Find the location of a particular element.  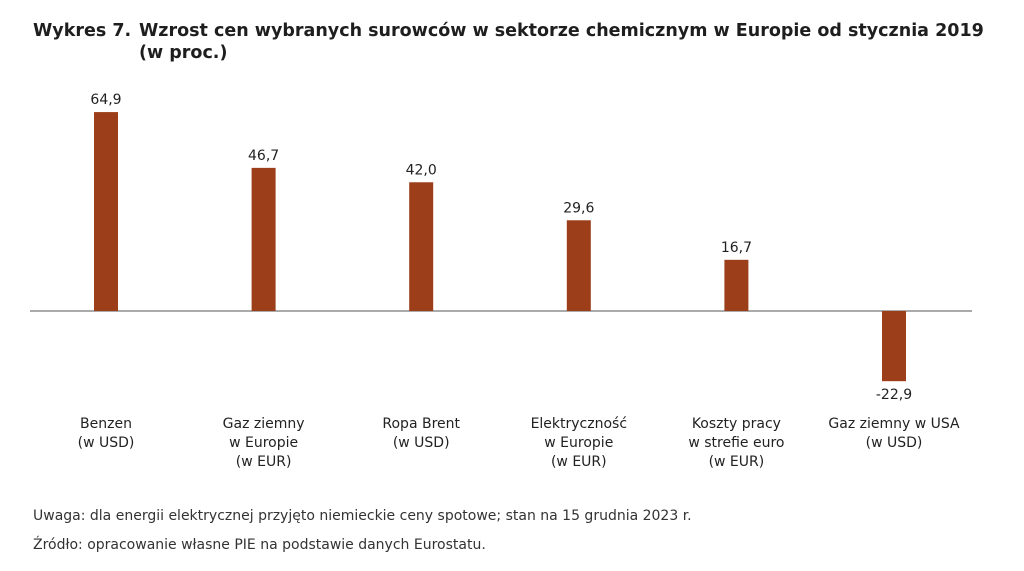

category-label-2-line-2: w Europie is located at coordinates (263, 443).